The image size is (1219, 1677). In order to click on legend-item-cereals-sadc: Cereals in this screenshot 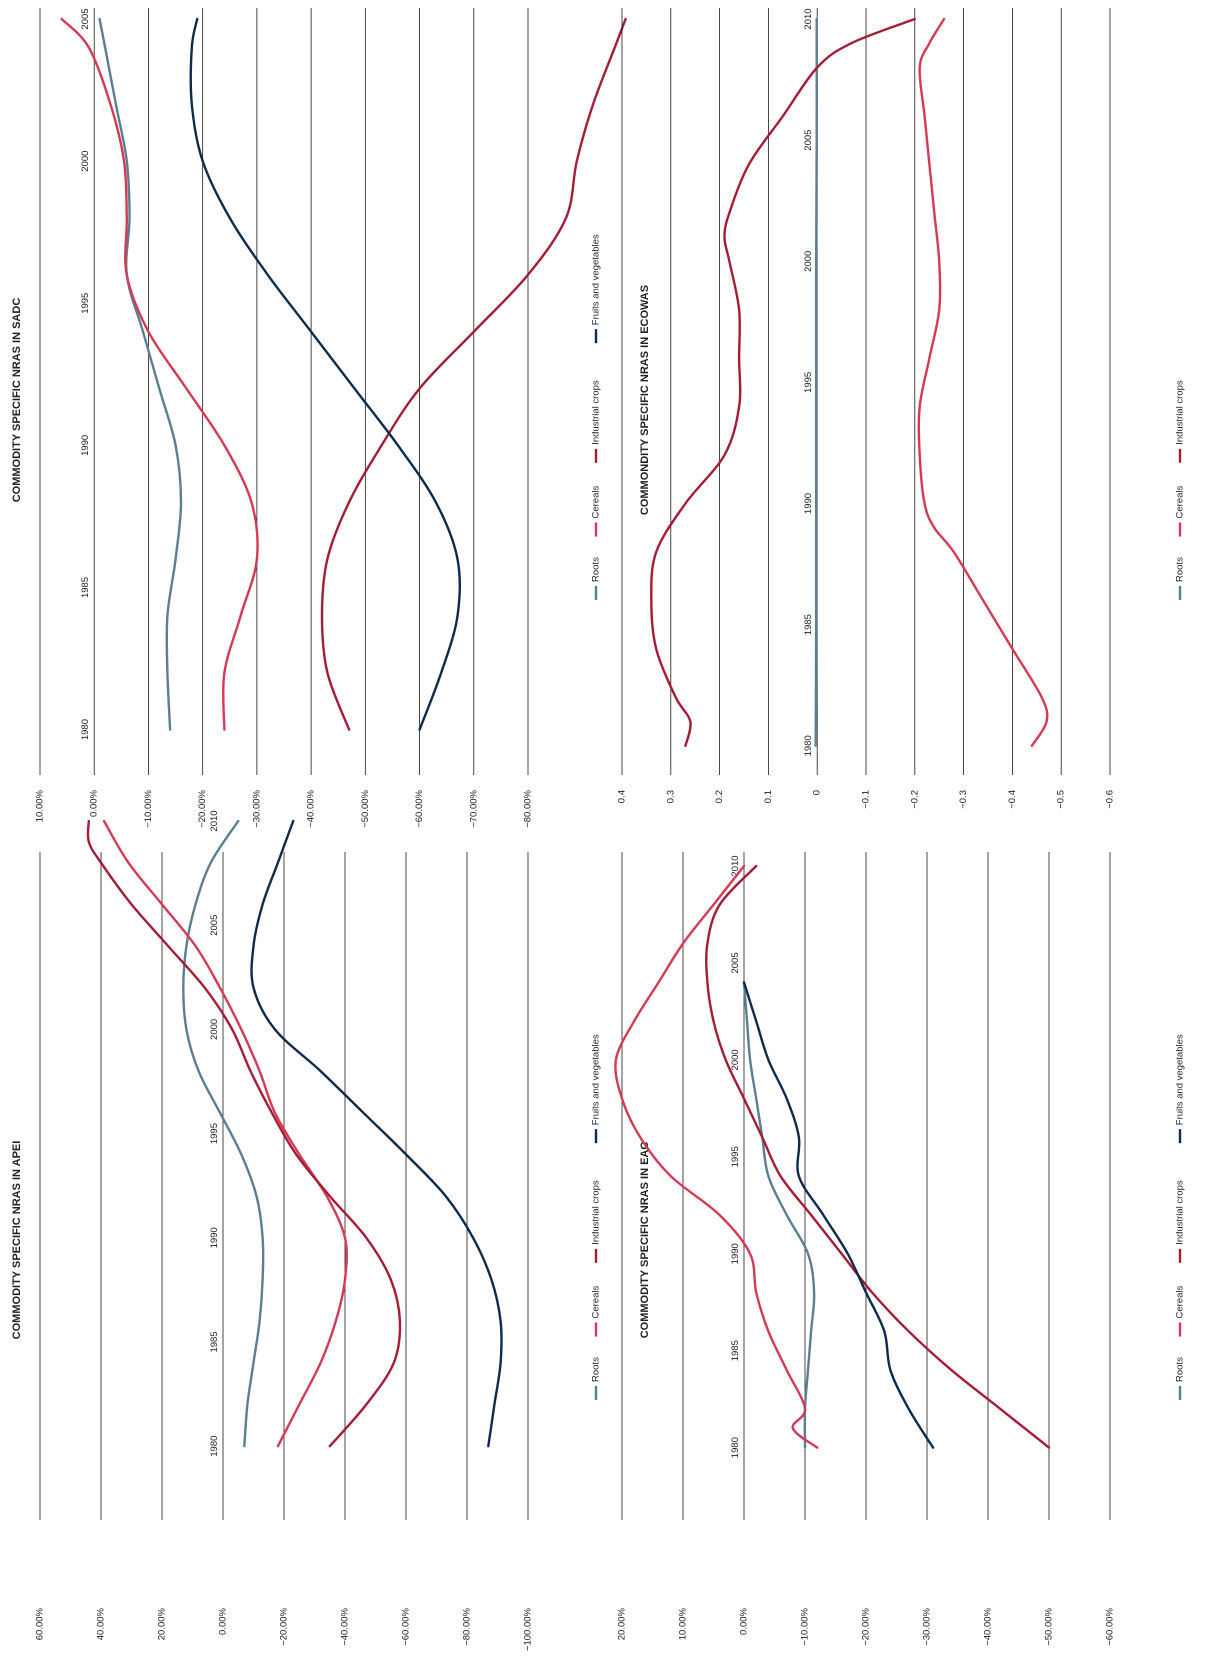, I will do `click(596, 511)`.